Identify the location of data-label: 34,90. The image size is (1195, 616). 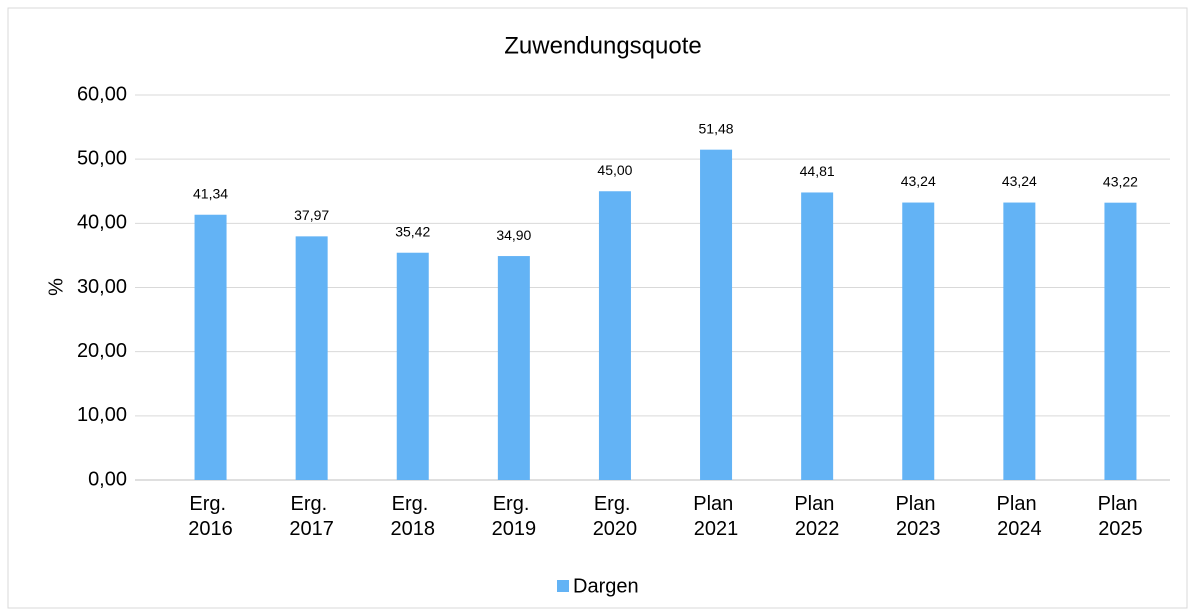
(513, 235).